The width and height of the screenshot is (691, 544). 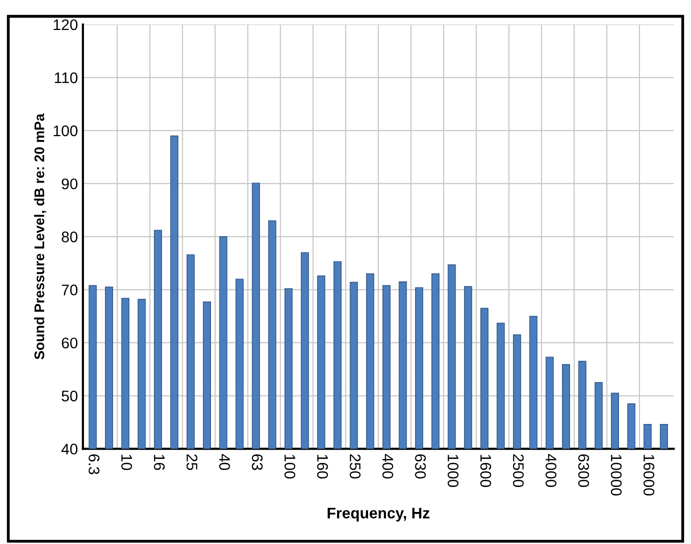 I want to click on x-tick-label: 63, so click(x=257, y=462).